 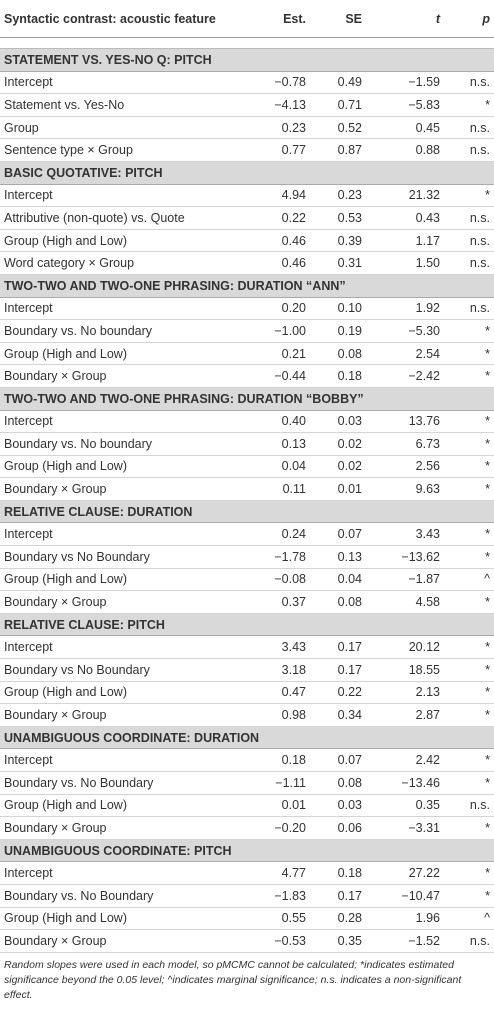 What do you see at coordinates (427, 805) in the screenshot?
I see `table-cell: 0.35` at bounding box center [427, 805].